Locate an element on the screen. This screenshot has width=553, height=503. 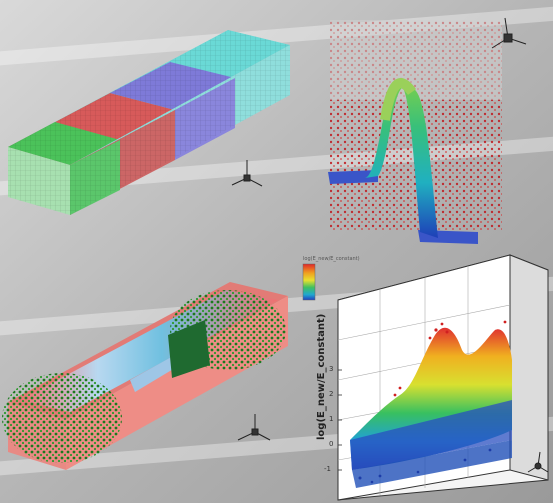
y-axis-ticks is located at coordinates (340, 420).